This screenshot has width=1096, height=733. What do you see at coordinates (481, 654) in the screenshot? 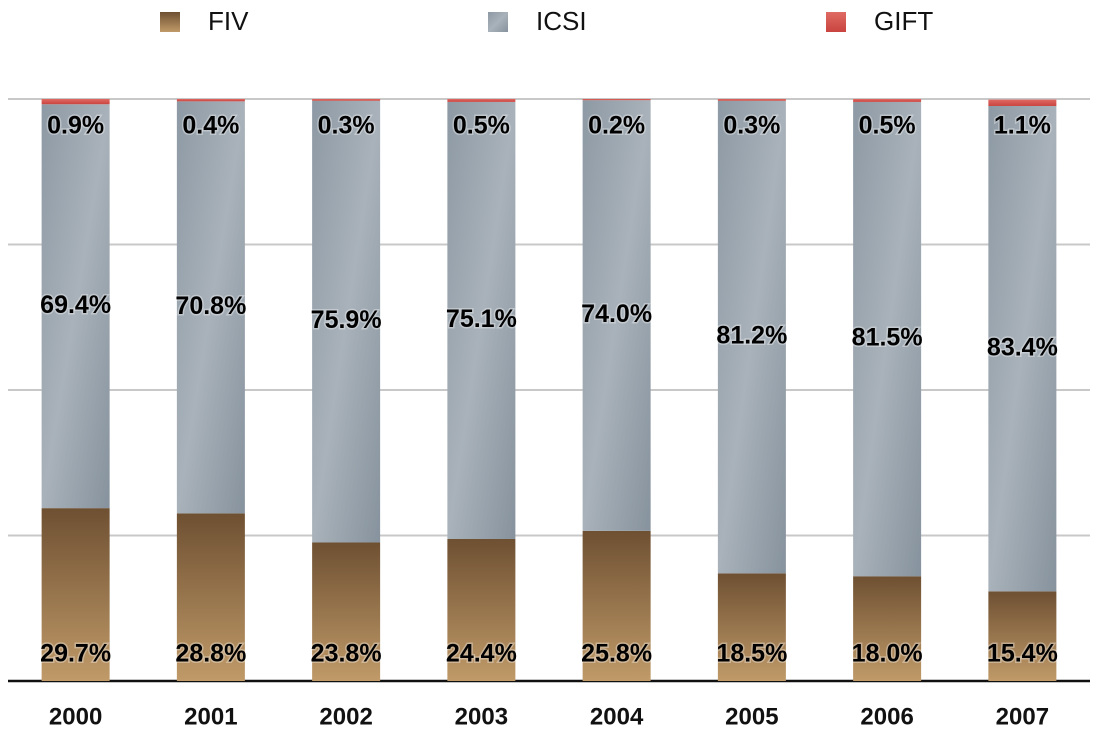
I see `data-label: 24.4%` at bounding box center [481, 654].